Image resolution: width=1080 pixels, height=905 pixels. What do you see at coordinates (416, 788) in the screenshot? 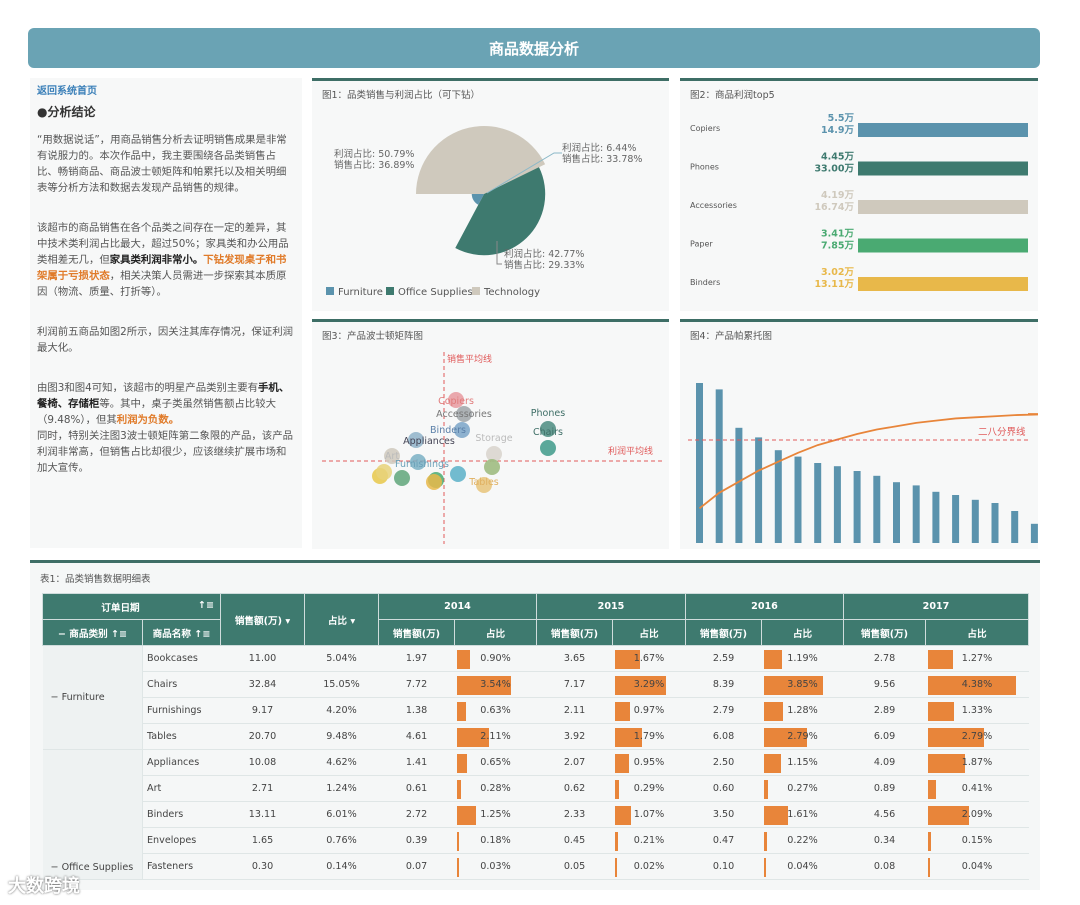
I see `year-sales-cell: 0.61` at bounding box center [416, 788].